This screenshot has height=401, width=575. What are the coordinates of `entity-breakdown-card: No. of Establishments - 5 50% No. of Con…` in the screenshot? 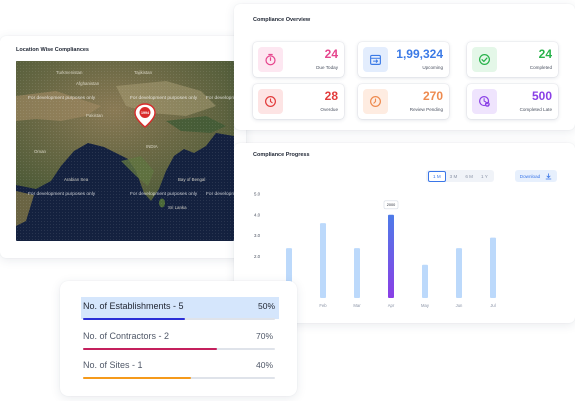 It's located at (178, 338).